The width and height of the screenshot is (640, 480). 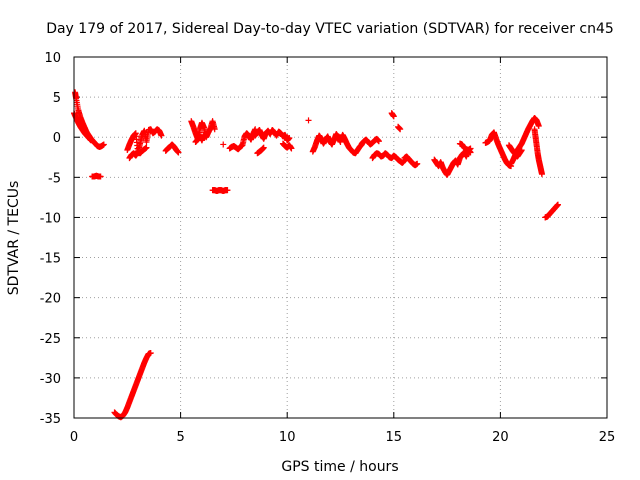 What do you see at coordinates (74, 437) in the screenshot?
I see `x-tick-label: 0` at bounding box center [74, 437].